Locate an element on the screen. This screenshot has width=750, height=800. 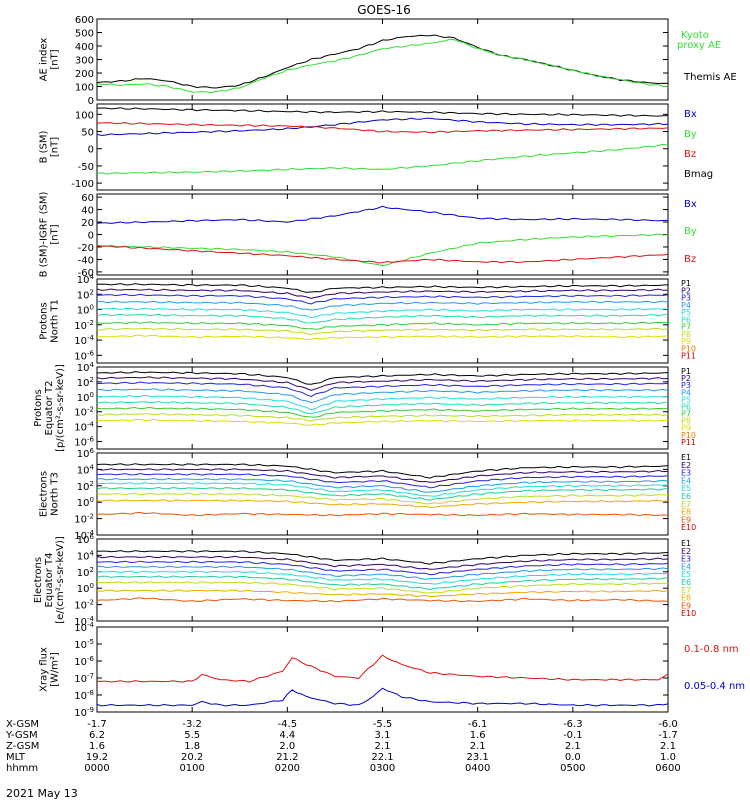
x-tick-label: 4.4 is located at coordinates (287, 735).